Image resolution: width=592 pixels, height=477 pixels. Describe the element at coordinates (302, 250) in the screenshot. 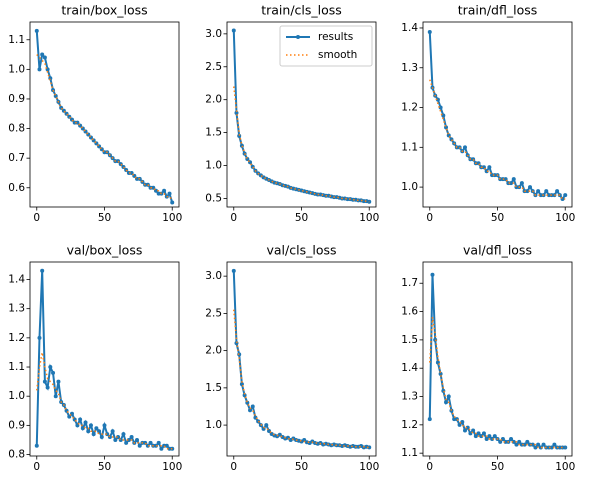

I see `chart-title: val/cls_loss` at that location.